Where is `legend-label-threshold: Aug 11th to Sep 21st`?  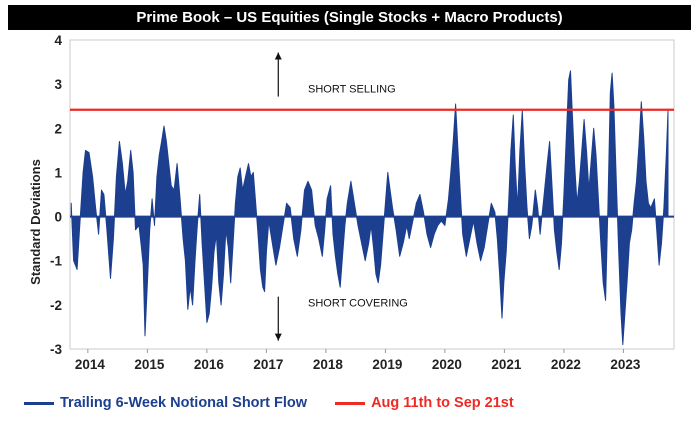
legend-label-threshold: Aug 11th to Sep 21st is located at coordinates (442, 403).